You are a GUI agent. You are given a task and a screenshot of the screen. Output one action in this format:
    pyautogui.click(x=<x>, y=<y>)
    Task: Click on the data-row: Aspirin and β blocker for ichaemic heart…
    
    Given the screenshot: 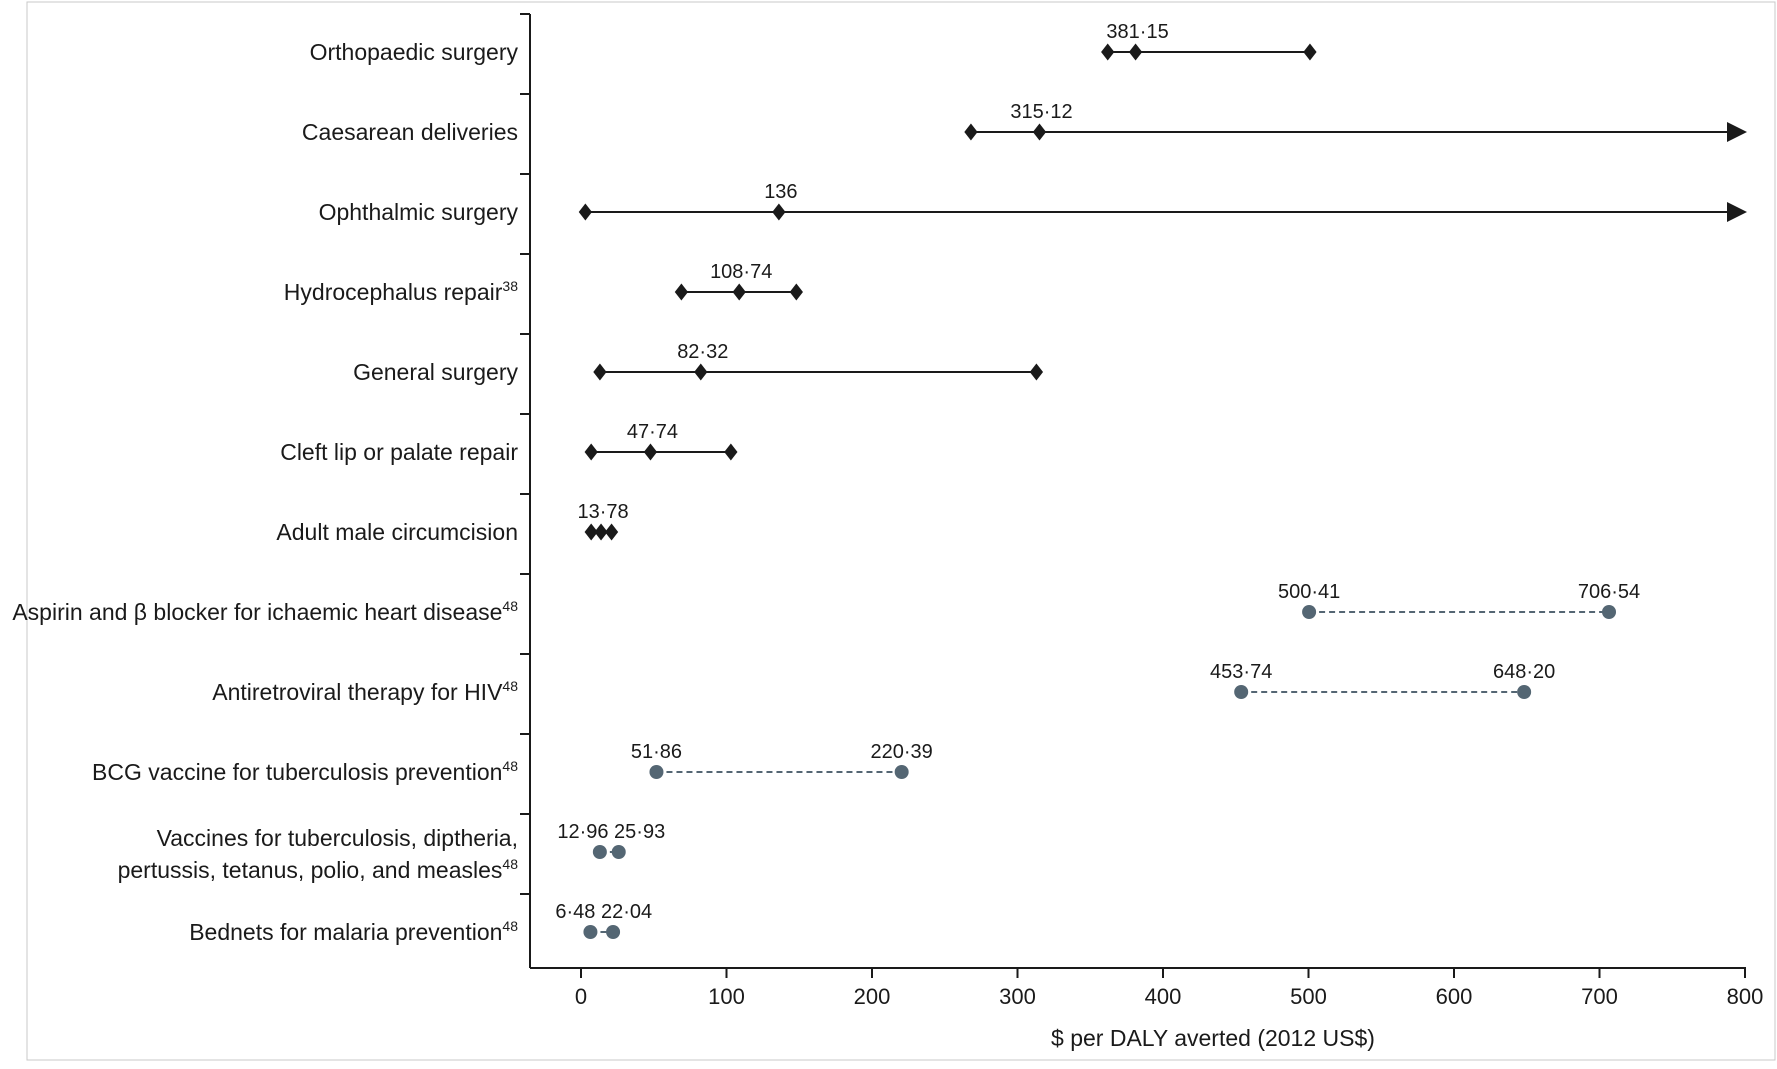 What is the action you would take?
    pyautogui.click(x=826, y=603)
    